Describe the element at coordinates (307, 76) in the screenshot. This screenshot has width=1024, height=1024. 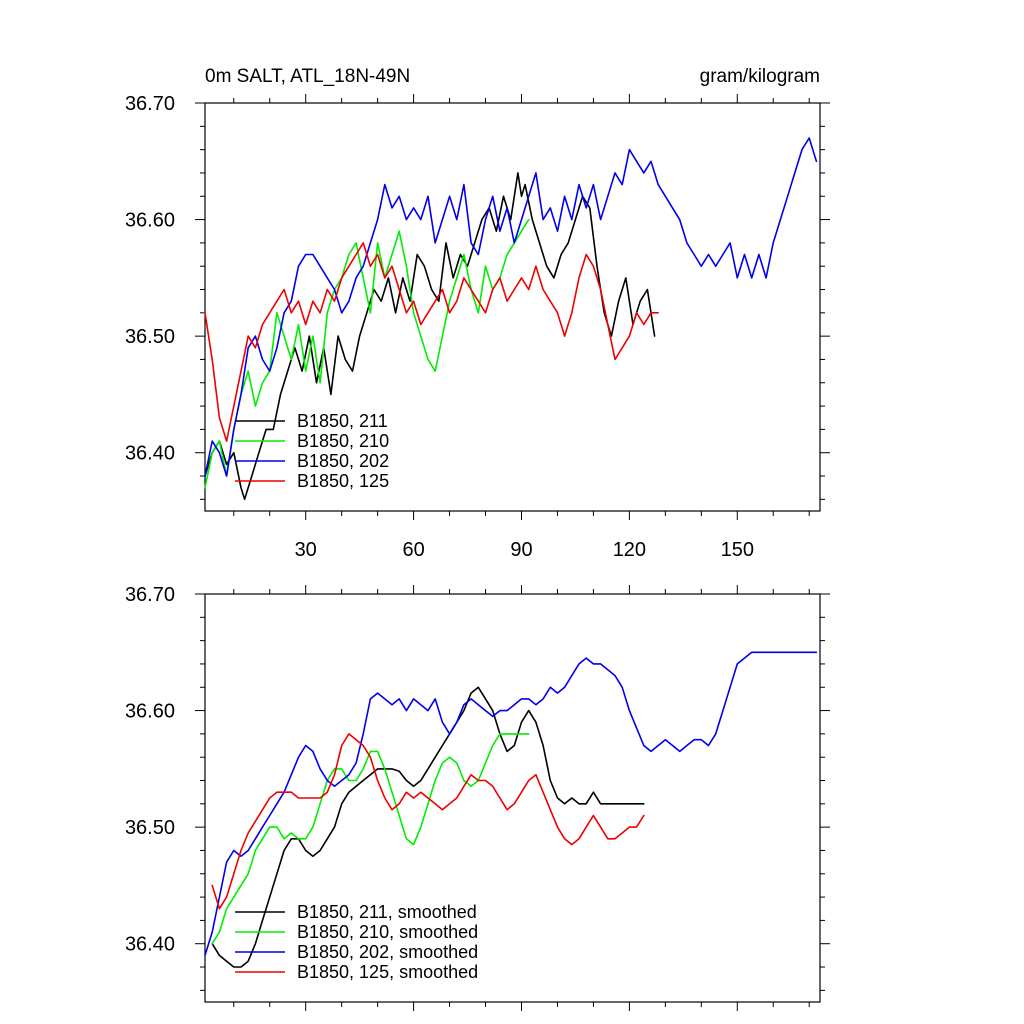
I see `top-chart-title: 0m SALT, ATL_18N-49N` at that location.